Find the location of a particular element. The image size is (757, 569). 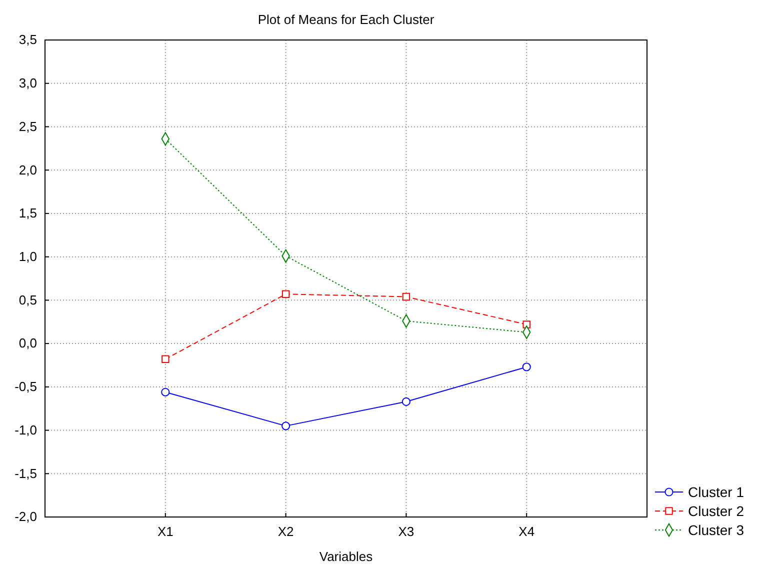

y-tick-label: 0,0 is located at coordinates (27, 343).